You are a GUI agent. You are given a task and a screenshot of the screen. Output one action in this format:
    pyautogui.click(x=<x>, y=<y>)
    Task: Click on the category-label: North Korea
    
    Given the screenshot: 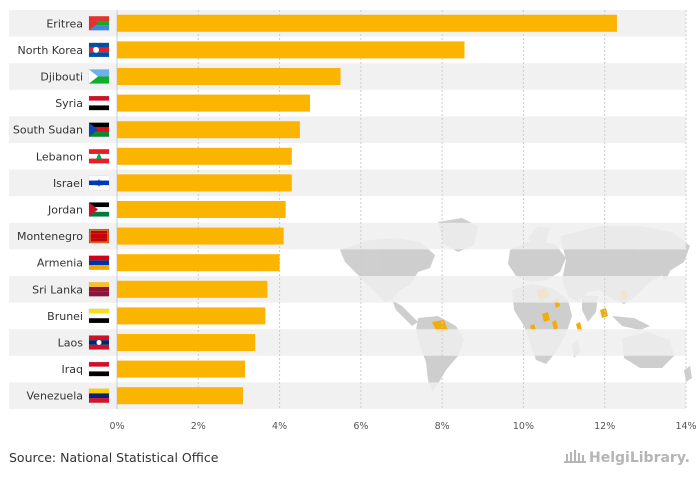 What is the action you would take?
    pyautogui.click(x=50, y=50)
    